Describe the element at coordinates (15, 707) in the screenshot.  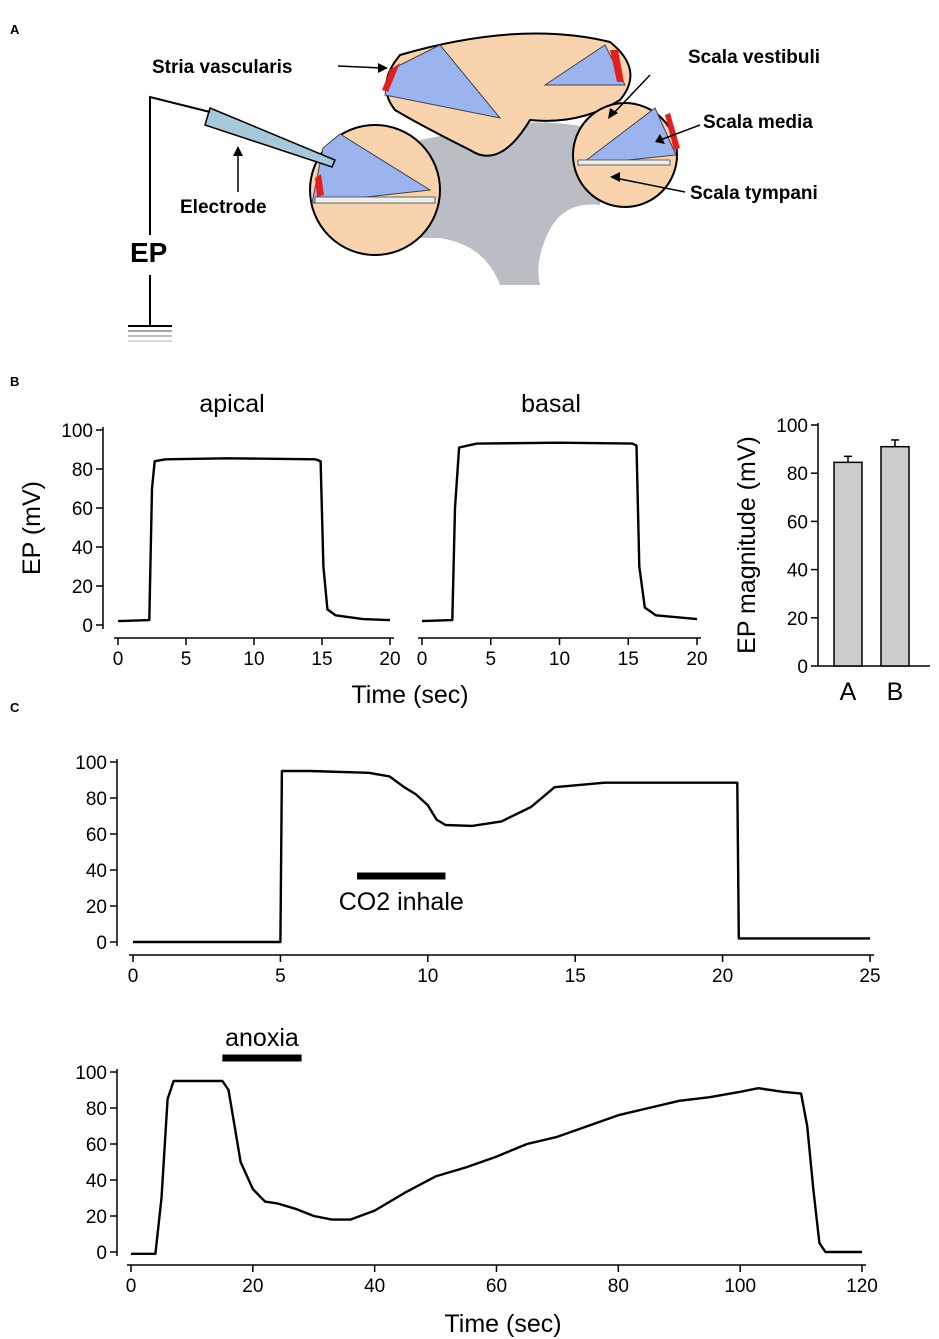
I see `panel-c-letter: C` at that location.